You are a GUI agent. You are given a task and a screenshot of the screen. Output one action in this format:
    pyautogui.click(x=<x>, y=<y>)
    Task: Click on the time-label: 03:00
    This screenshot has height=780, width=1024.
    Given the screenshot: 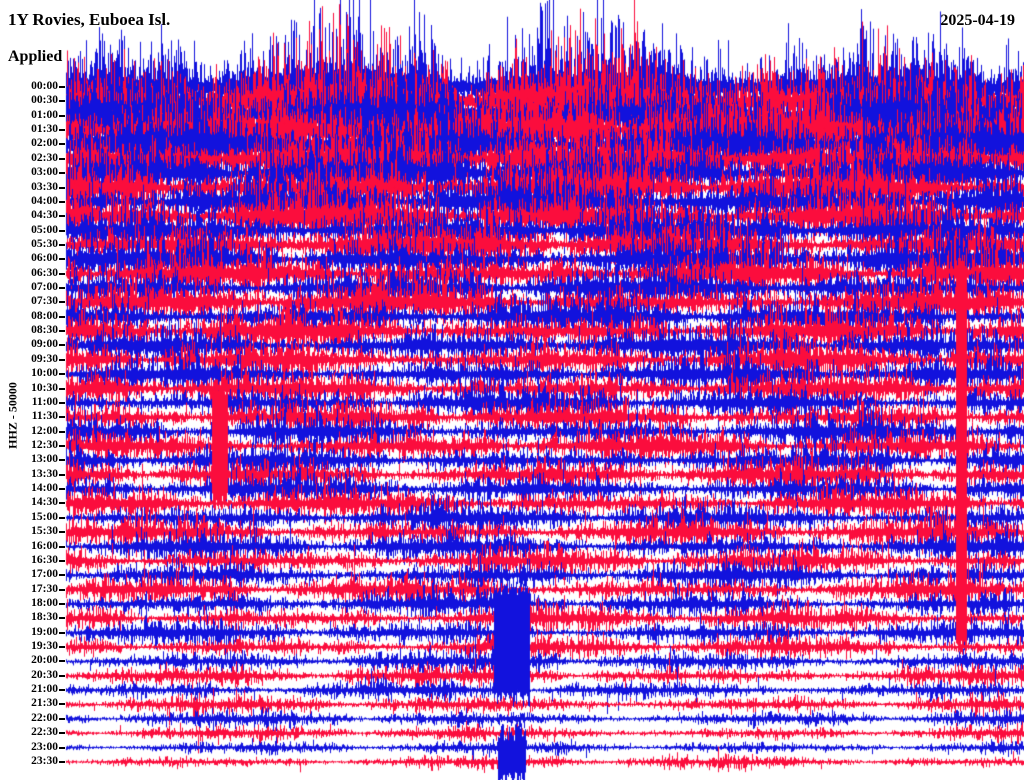 What is the action you would take?
    pyautogui.click(x=44, y=172)
    